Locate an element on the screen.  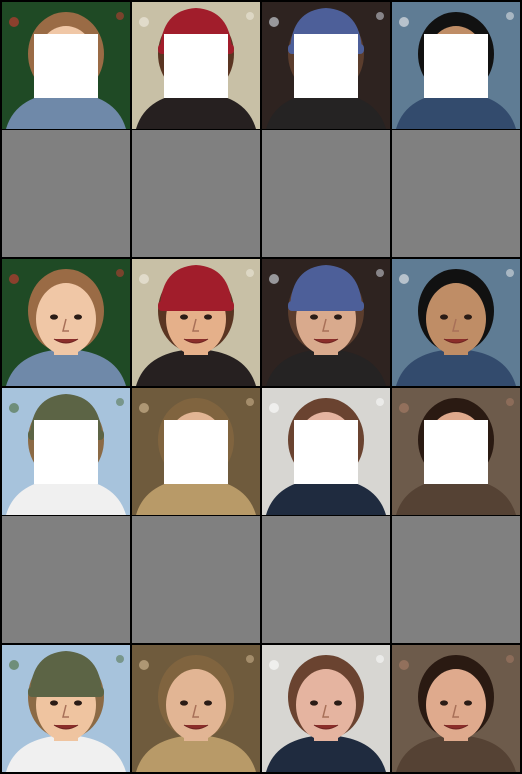
masked-face-photo-woman-red-beanie is located at coordinates (196, 65).